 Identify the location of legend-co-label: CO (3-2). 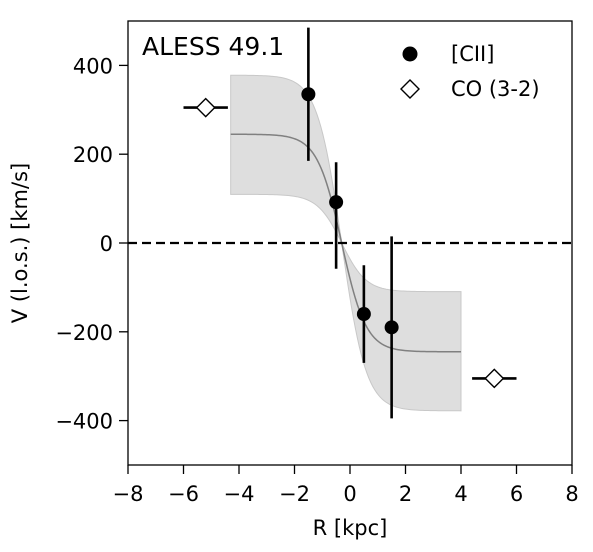
(495, 89).